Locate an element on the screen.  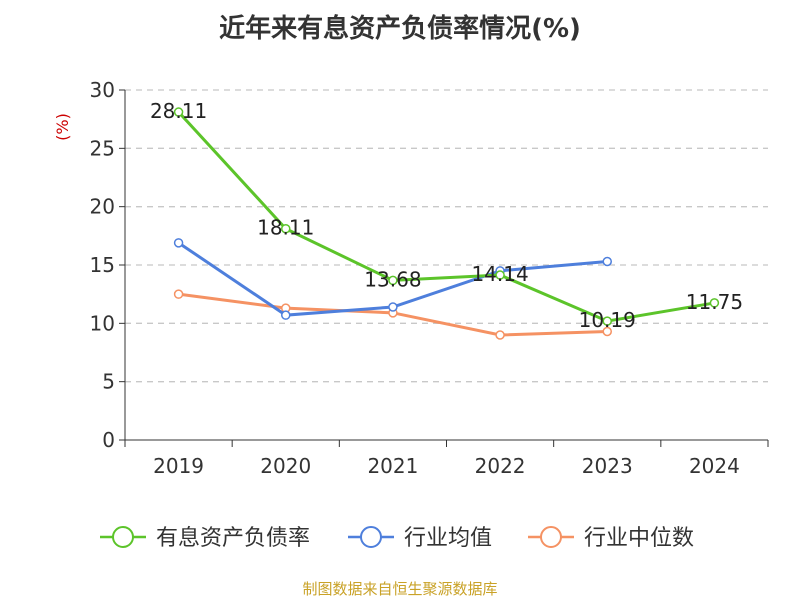
legend: 有息资产负债率 行业均值 行业中位数 is located at coordinates (397, 538).